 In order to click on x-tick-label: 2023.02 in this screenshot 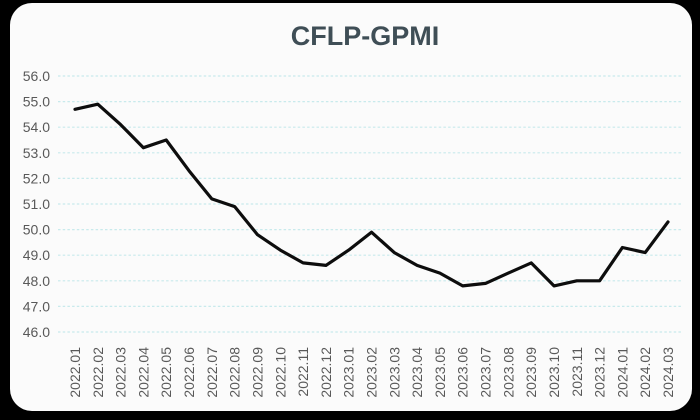, I will do `click(372, 372)`.